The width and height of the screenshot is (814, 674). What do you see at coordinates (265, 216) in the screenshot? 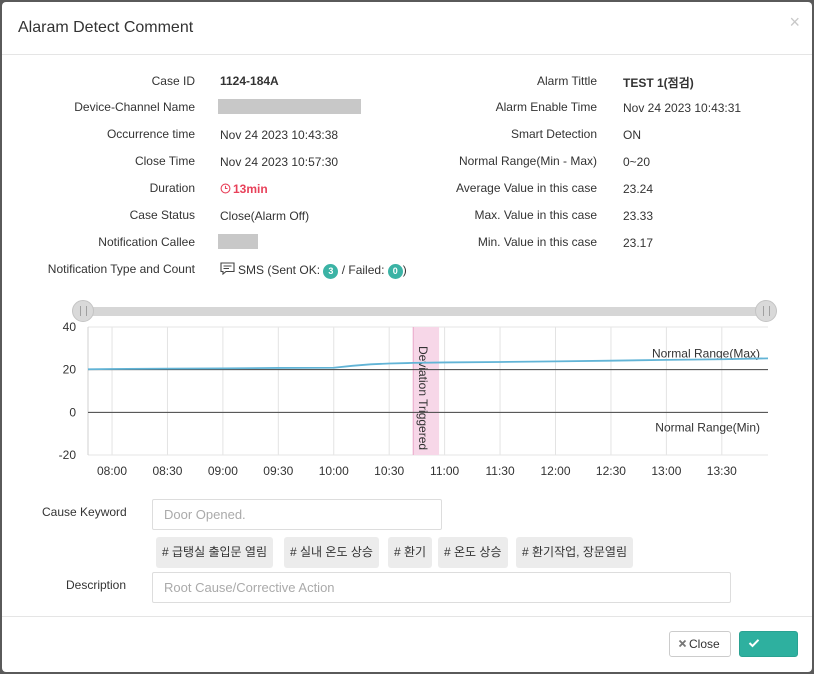
I see `case-status-value: Close(Alarm Off)` at bounding box center [265, 216].